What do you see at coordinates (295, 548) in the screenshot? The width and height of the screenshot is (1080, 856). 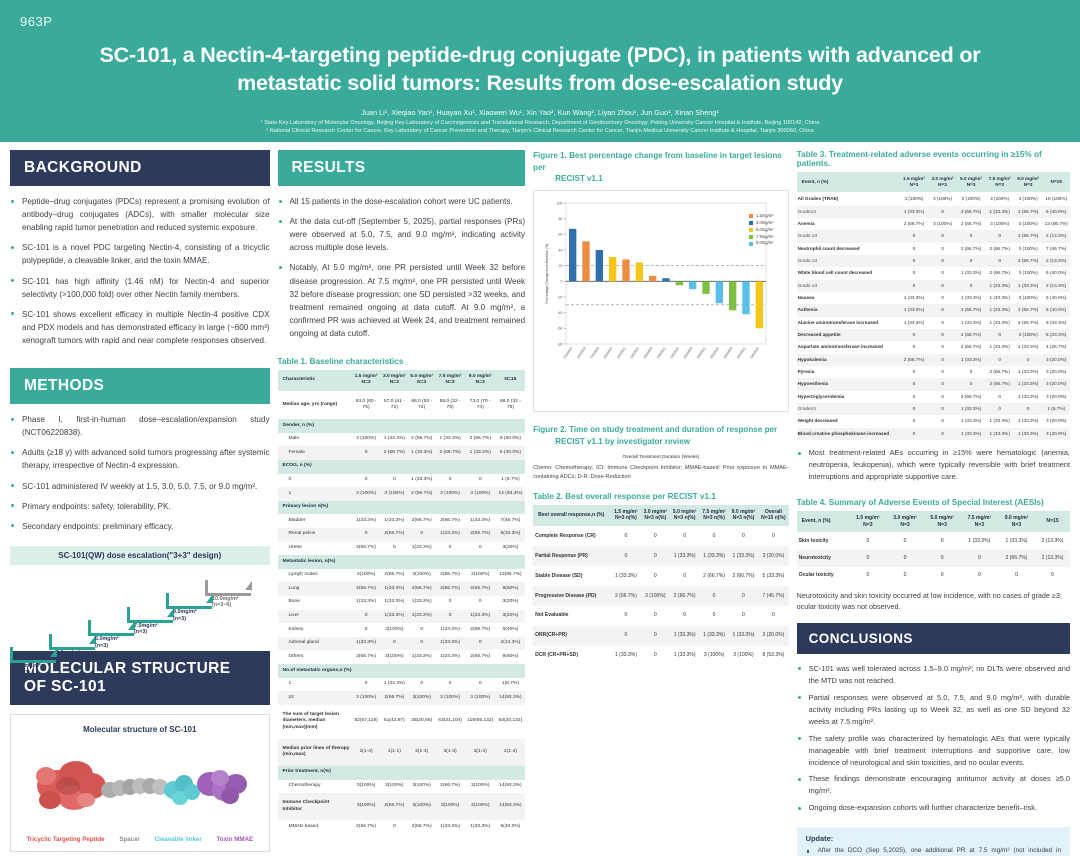 I see `row-label: Ureter` at bounding box center [295, 548].